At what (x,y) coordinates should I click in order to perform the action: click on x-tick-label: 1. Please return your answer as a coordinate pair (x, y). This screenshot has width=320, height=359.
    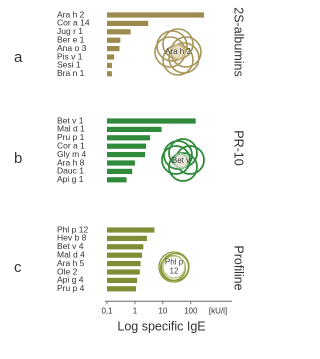
    Looking at the image, I should click on (135, 310).